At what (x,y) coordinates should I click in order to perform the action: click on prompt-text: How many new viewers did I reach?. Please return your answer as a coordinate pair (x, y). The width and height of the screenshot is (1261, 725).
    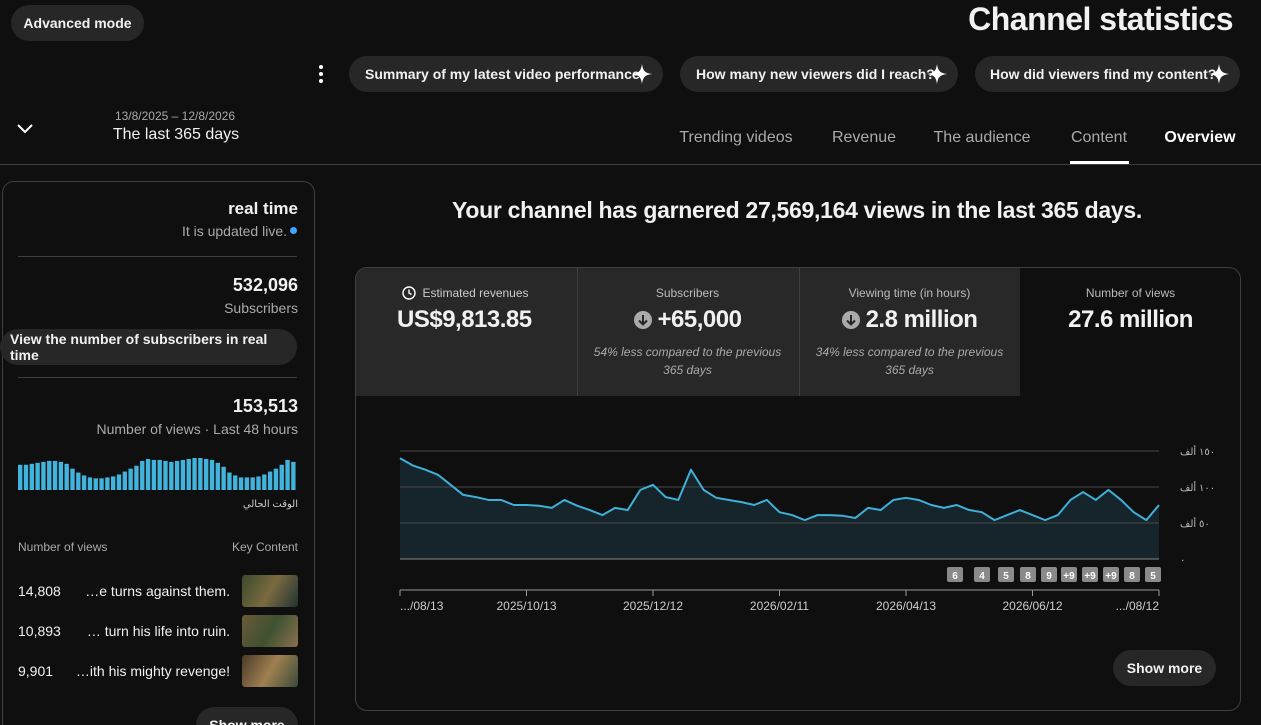
    Looking at the image, I should click on (815, 74).